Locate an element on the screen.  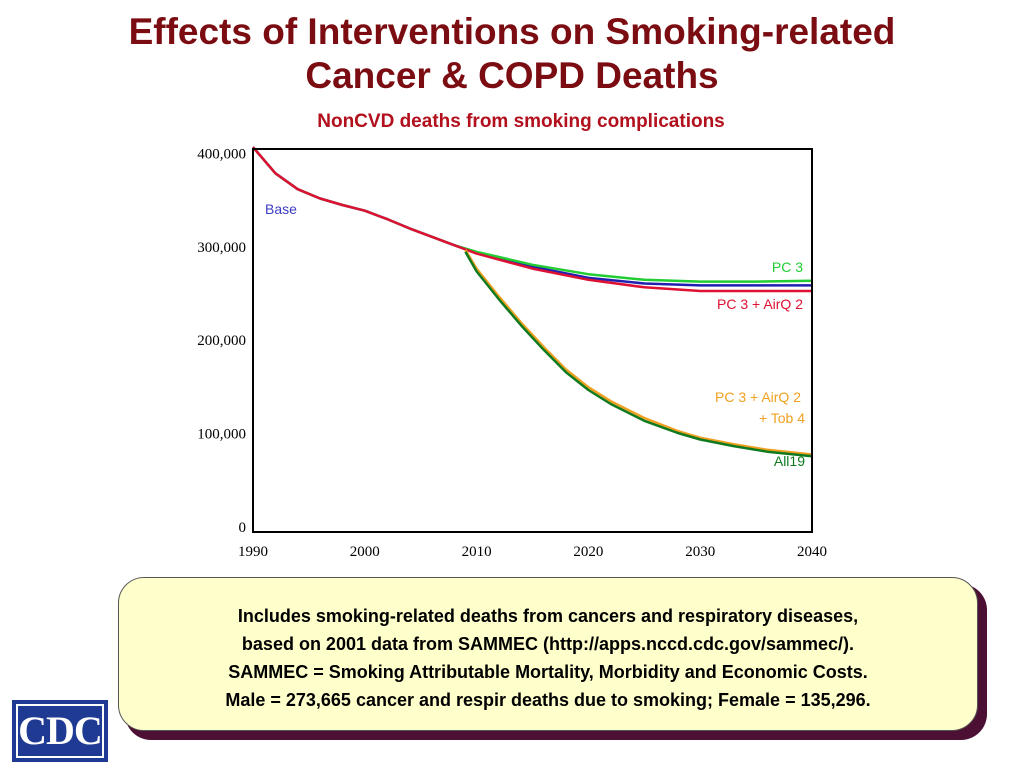
label-tob4-line-1: PC 3 + AirQ 2 is located at coordinates (758, 397).